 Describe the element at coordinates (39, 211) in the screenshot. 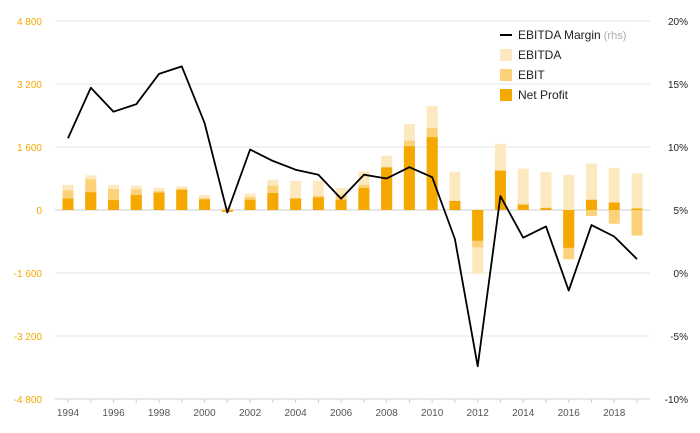

I see `y-left-tick-label: 0` at that location.